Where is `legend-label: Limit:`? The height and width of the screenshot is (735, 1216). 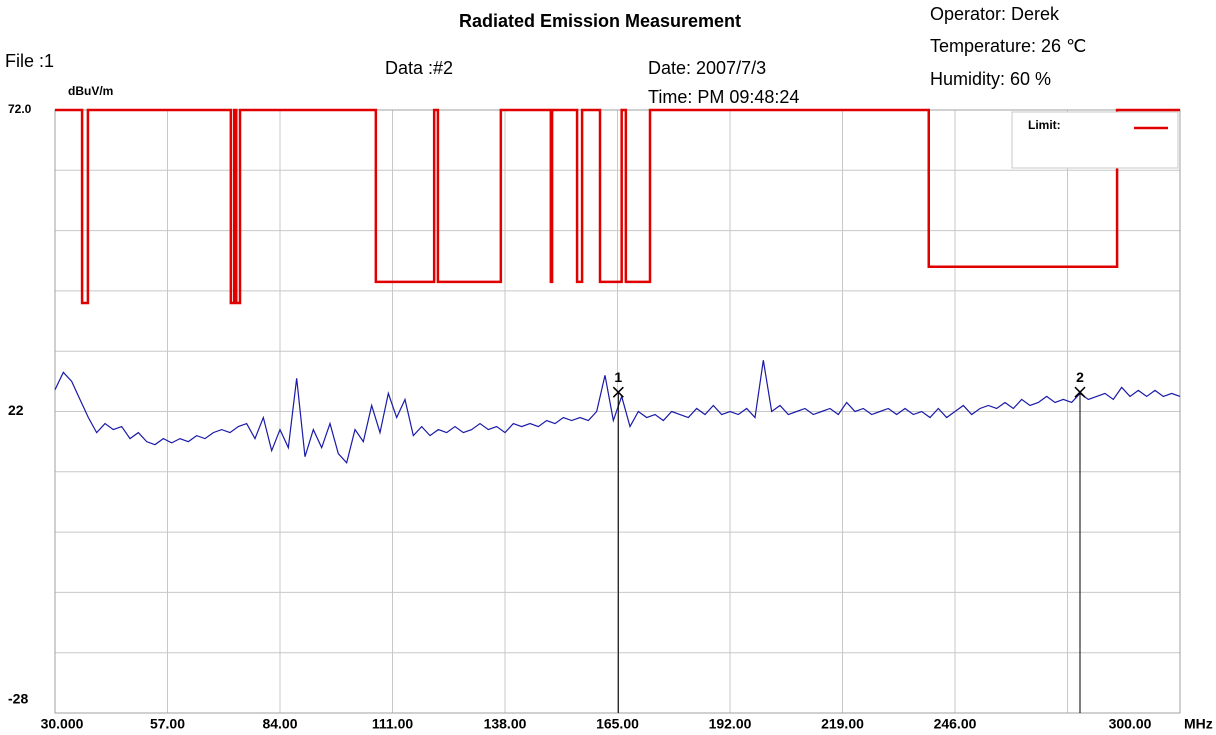 legend-label: Limit: is located at coordinates (1044, 125).